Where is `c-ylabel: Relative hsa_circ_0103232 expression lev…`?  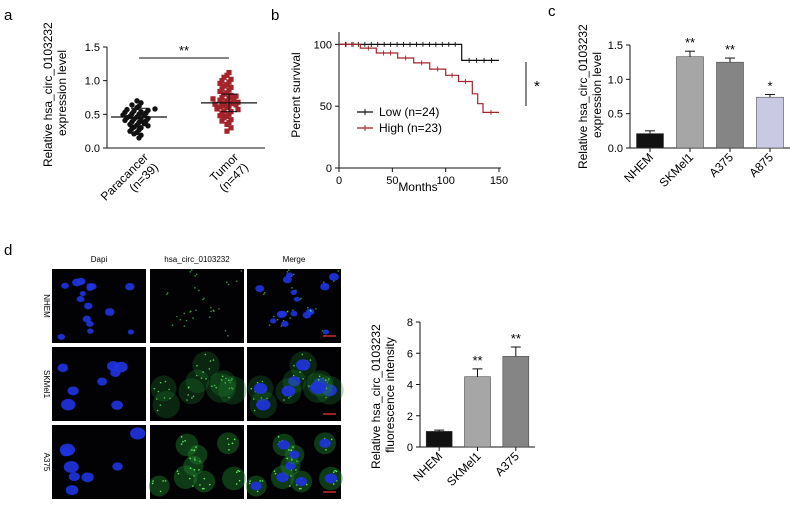
c-ylabel: Relative hsa_circ_0103232 expression lev… is located at coordinates (590, 95).